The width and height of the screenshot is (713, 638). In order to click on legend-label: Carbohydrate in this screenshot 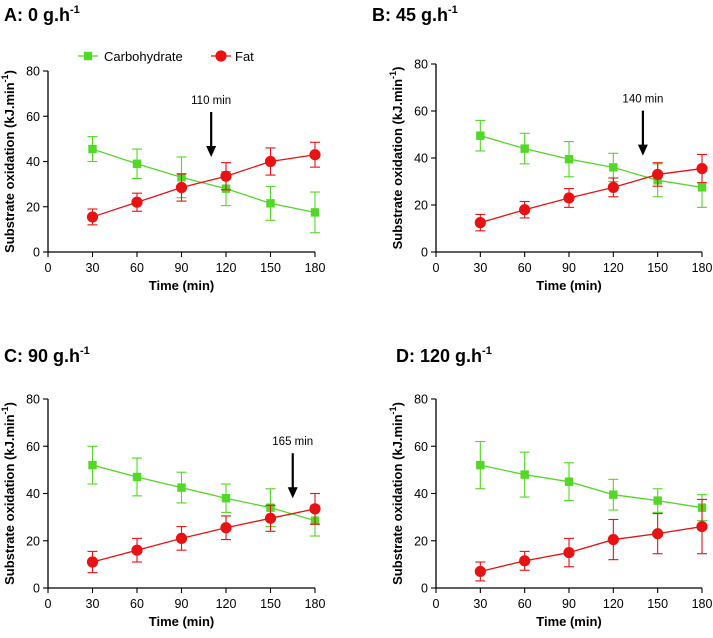, I will do `click(143, 56)`.